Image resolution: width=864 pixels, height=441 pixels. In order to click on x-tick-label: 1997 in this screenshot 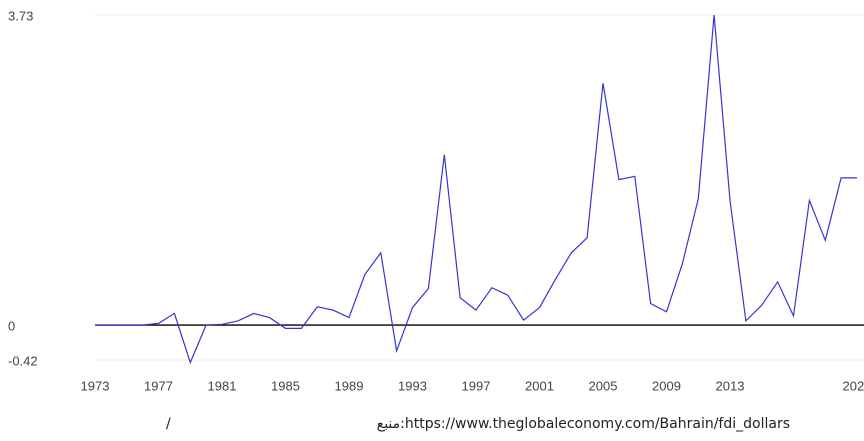, I will do `click(476, 385)`.